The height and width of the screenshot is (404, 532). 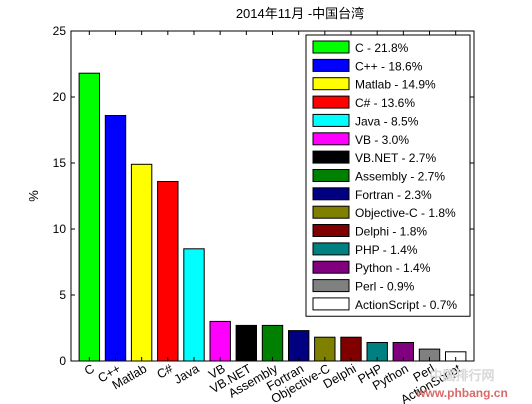 I want to click on y-tick-label: 15, so click(x=60, y=163).